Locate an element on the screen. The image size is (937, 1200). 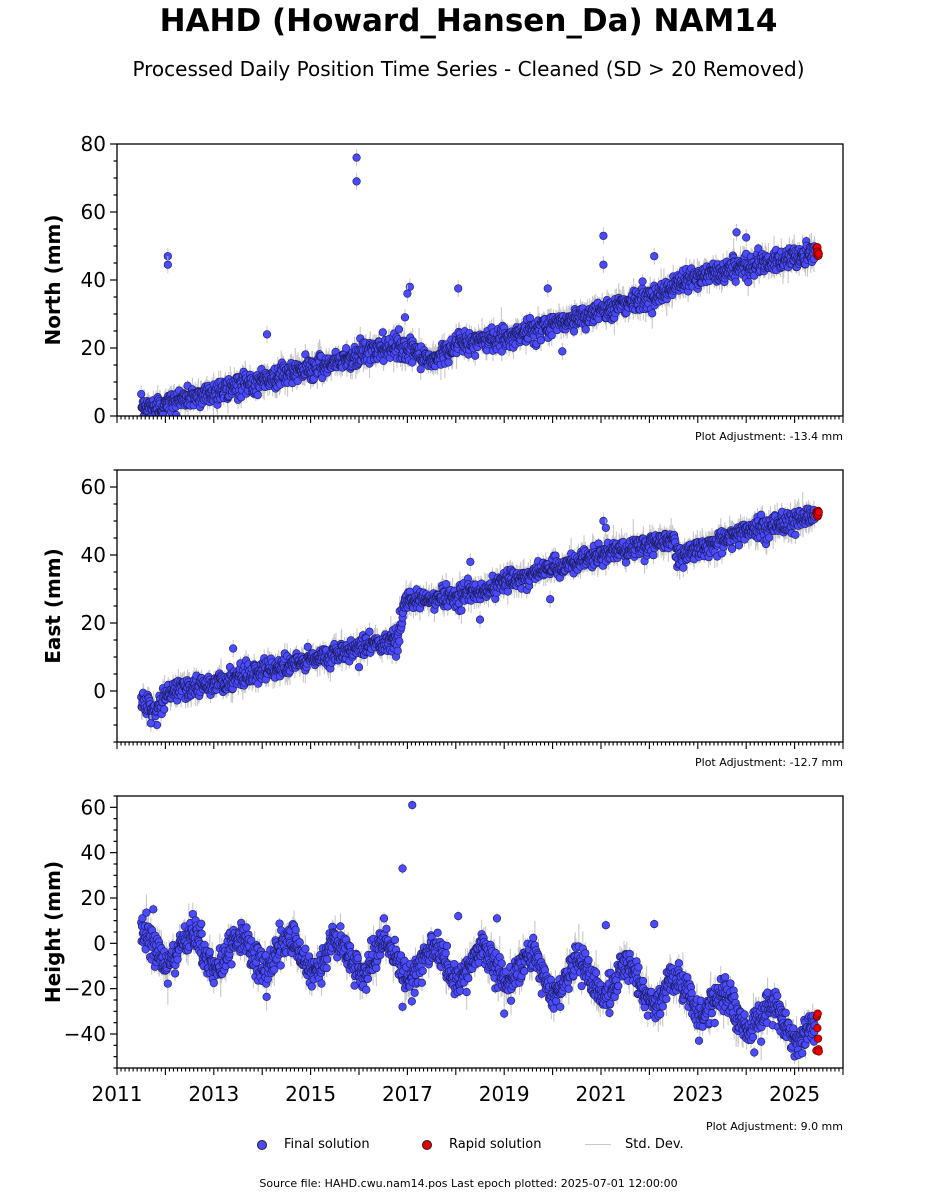
y-tick-label: 0 is located at coordinates (99, 416).